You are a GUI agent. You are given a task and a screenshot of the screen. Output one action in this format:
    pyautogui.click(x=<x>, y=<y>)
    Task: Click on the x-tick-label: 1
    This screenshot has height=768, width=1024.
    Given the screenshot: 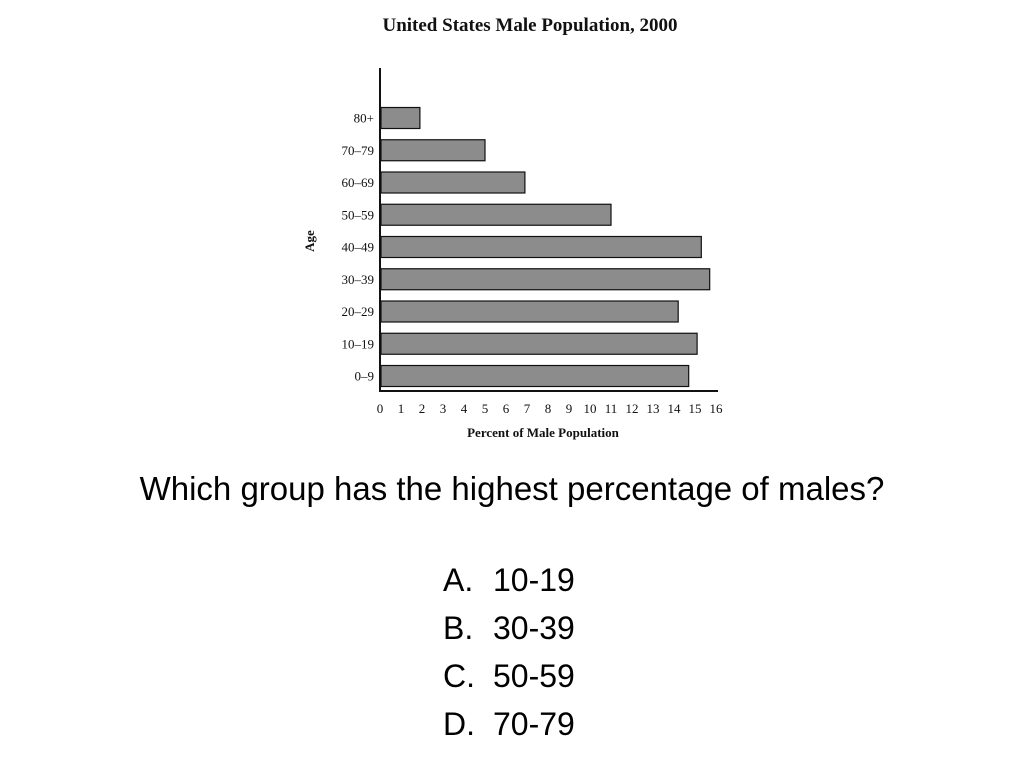 What is the action you would take?
    pyautogui.click(x=401, y=408)
    